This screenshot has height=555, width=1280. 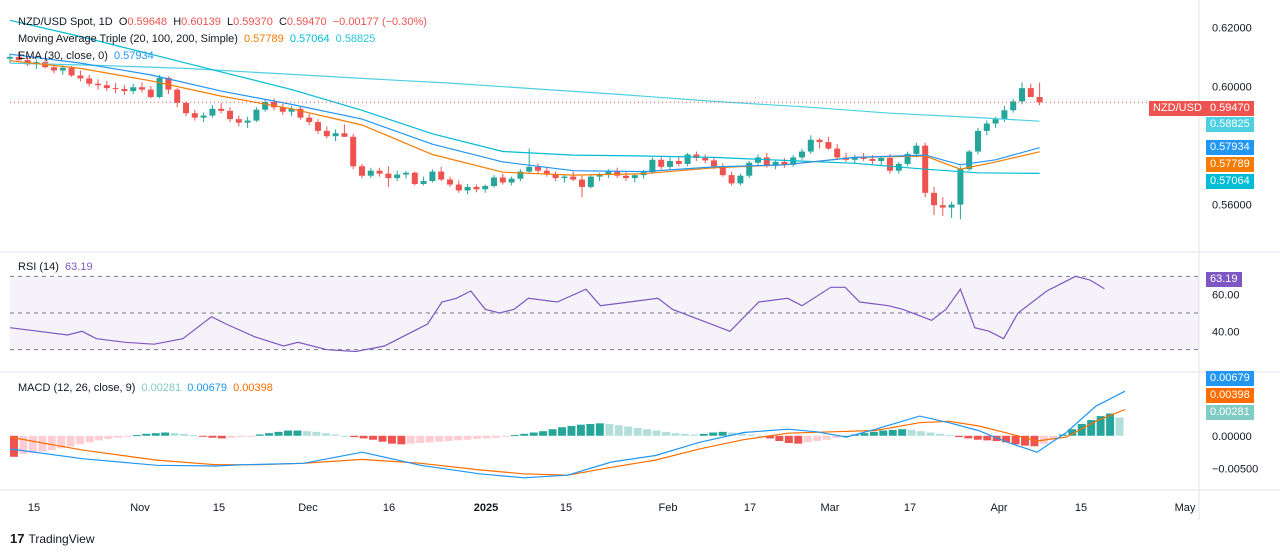 What do you see at coordinates (1185, 508) in the screenshot?
I see `time-tick-label: May` at bounding box center [1185, 508].